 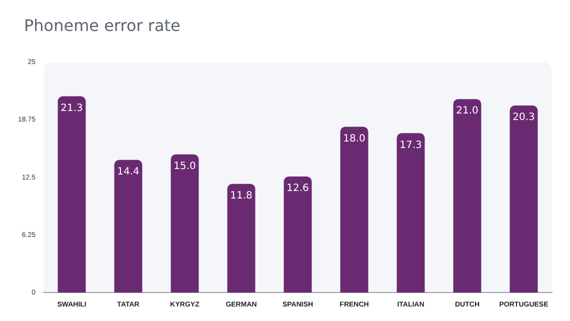 I want to click on data-label: 17.3, so click(x=411, y=145).